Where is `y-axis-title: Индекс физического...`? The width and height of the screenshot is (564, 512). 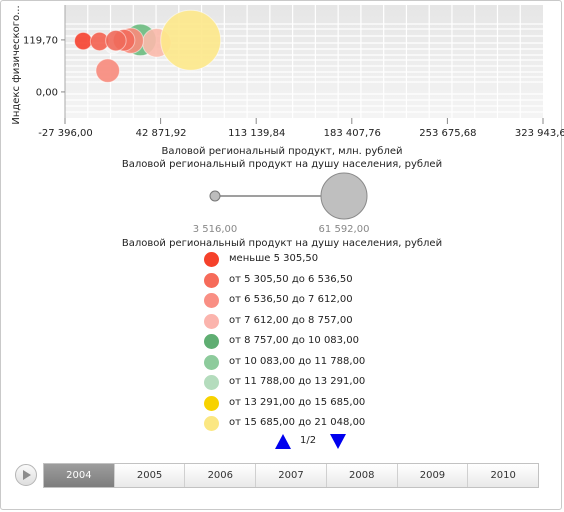 y-axis-title: Индекс физического... is located at coordinates (16, 64).